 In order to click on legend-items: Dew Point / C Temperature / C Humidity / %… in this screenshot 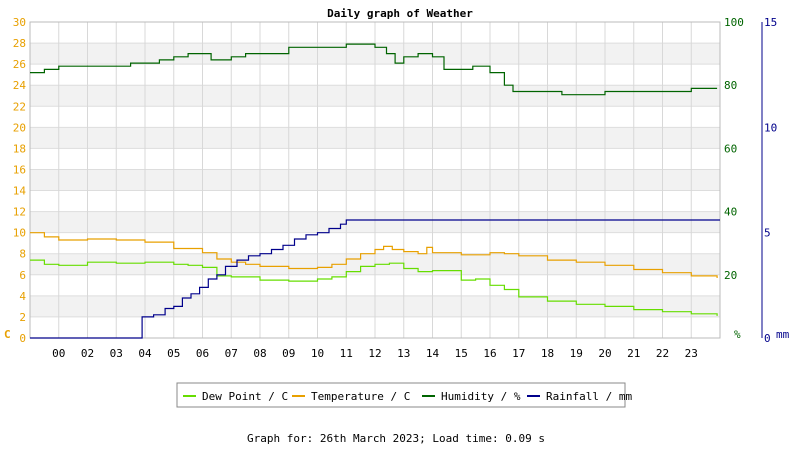, I will do `click(407, 396)`.